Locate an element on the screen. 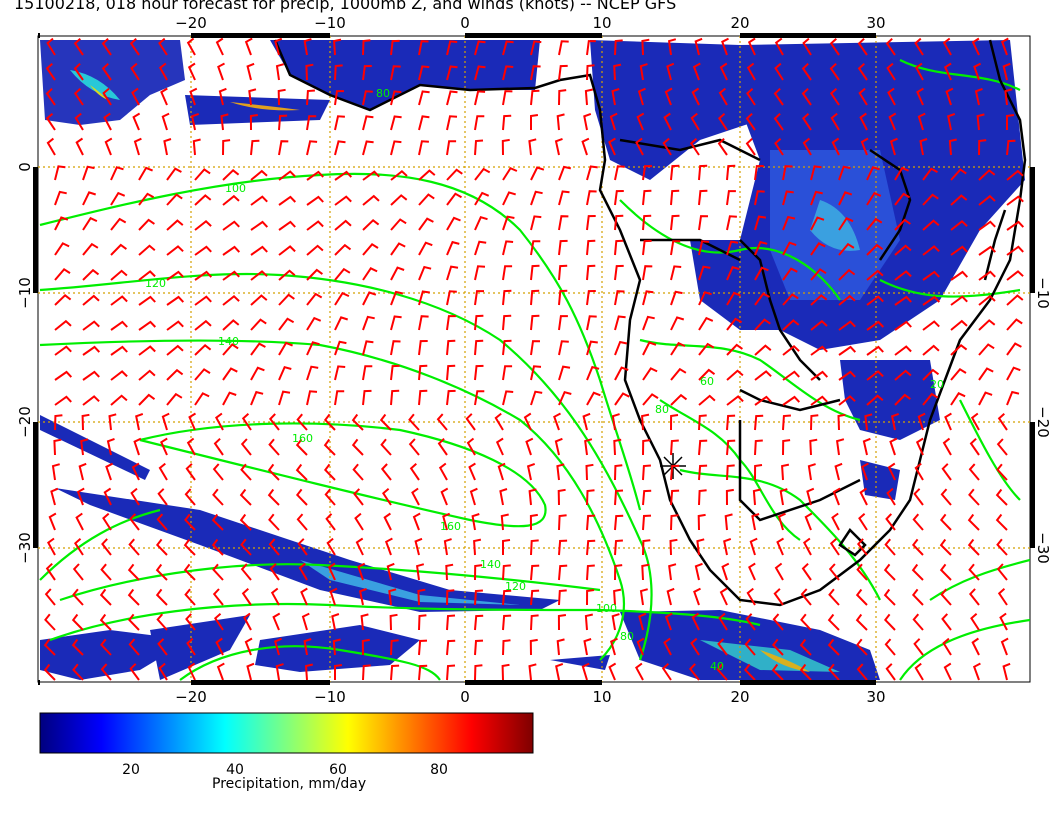 This screenshot has height=816, width=1056. contour-label: 140 is located at coordinates (490, 564).